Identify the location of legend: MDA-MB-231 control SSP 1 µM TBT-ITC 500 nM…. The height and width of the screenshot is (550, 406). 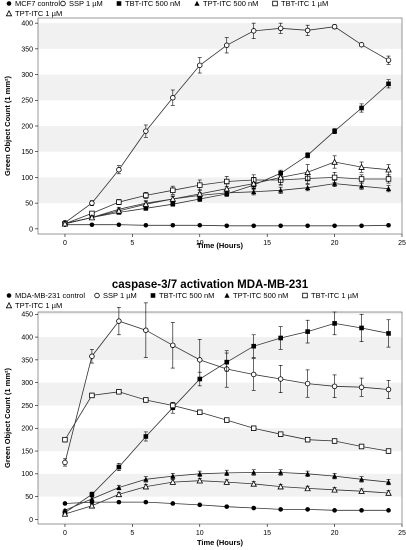
(181, 300).